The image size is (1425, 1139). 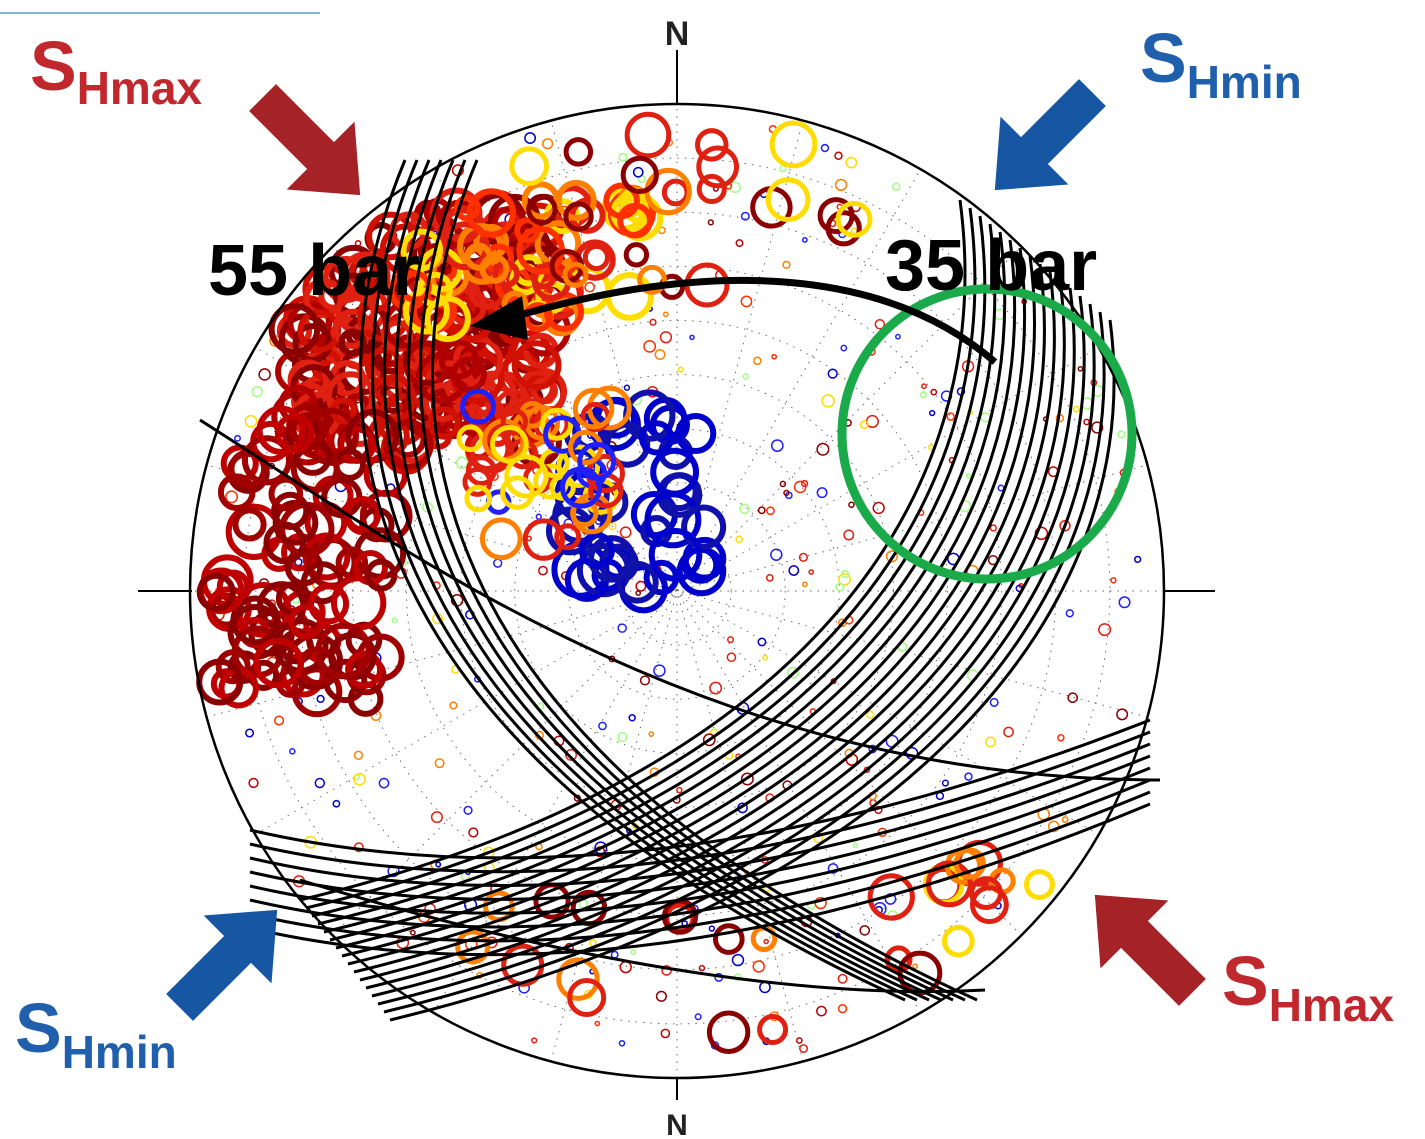 I want to click on shmax-label-bottom-right-sub: Hmax, so click(x=1332, y=1005).